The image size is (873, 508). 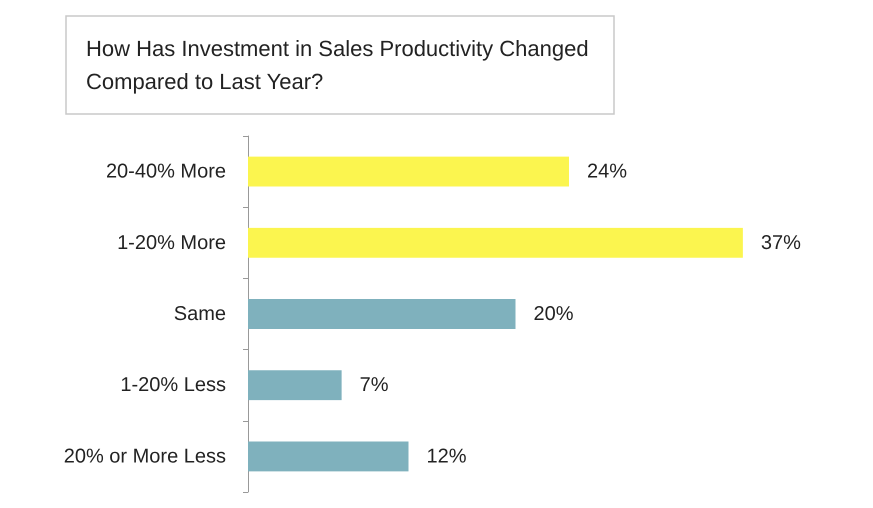 What do you see at coordinates (781, 243) in the screenshot?
I see `data-label: 37%` at bounding box center [781, 243].